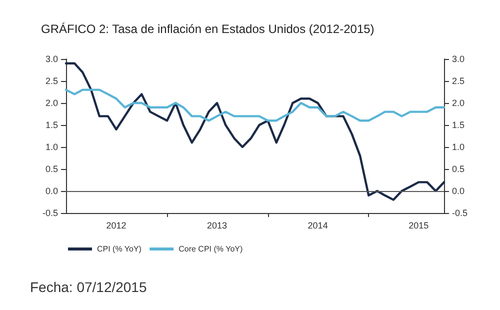 The width and height of the screenshot is (500, 310). What do you see at coordinates (51, 169) in the screenshot?
I see `y-tick-label: 0.5` at bounding box center [51, 169].